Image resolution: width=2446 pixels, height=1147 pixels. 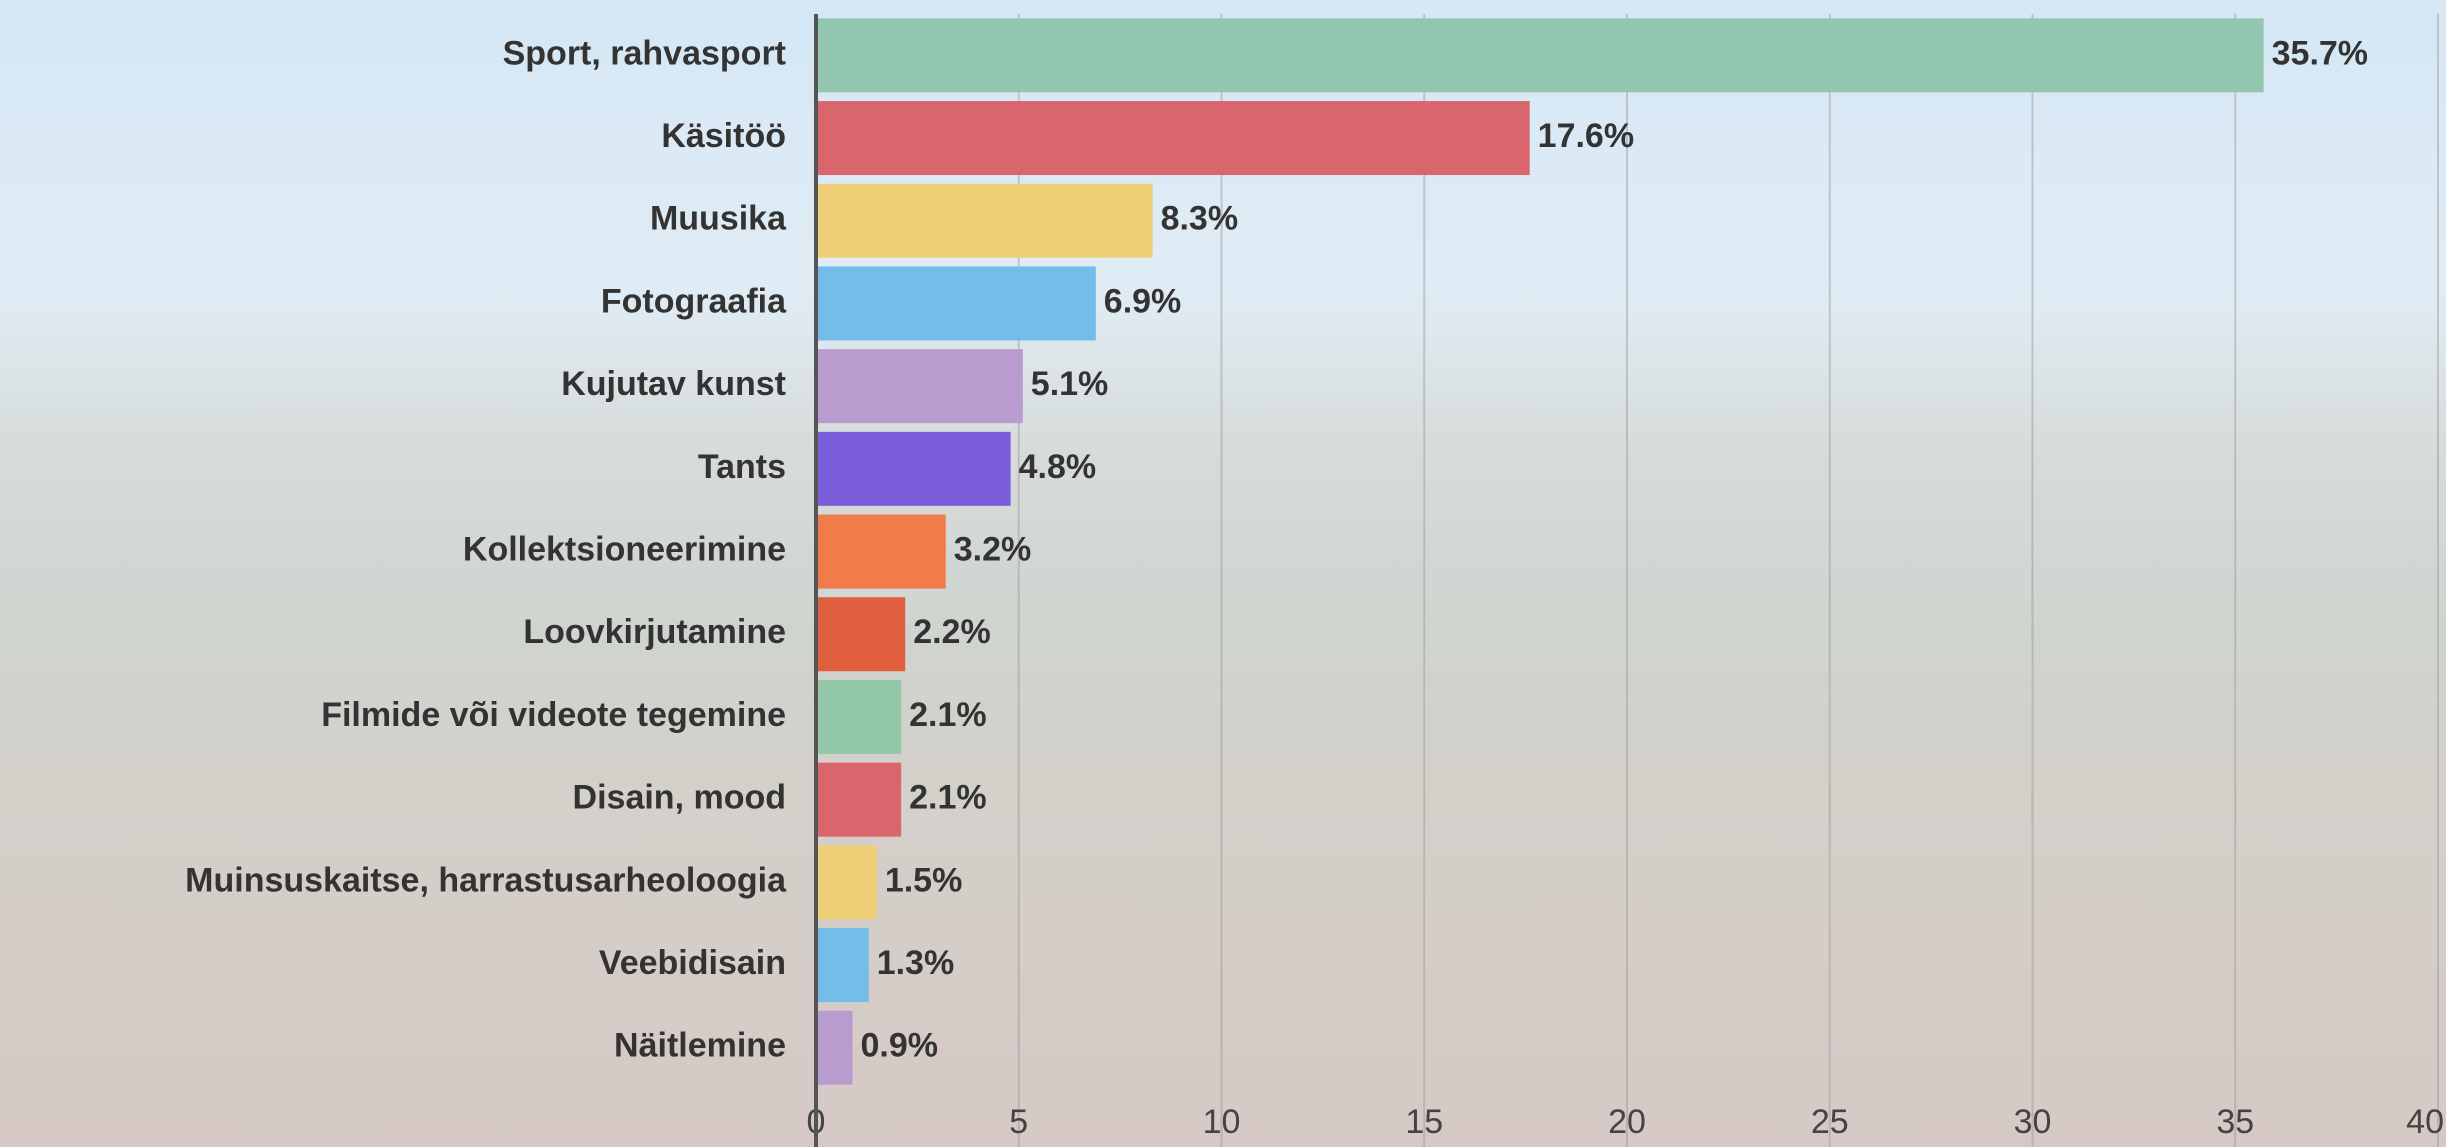 What do you see at coordinates (1830, 1122) in the screenshot?
I see `x-tick-label: 25` at bounding box center [1830, 1122].